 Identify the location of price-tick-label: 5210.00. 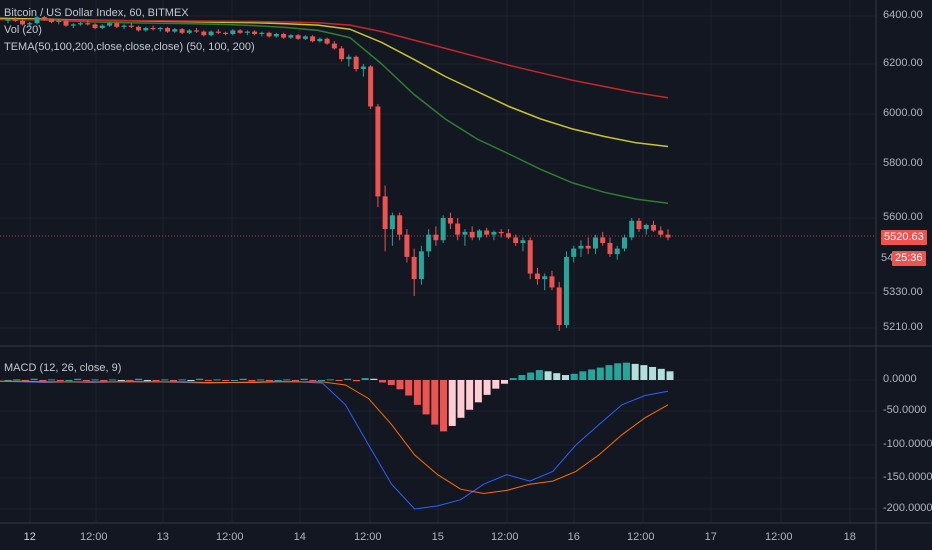
(903, 327).